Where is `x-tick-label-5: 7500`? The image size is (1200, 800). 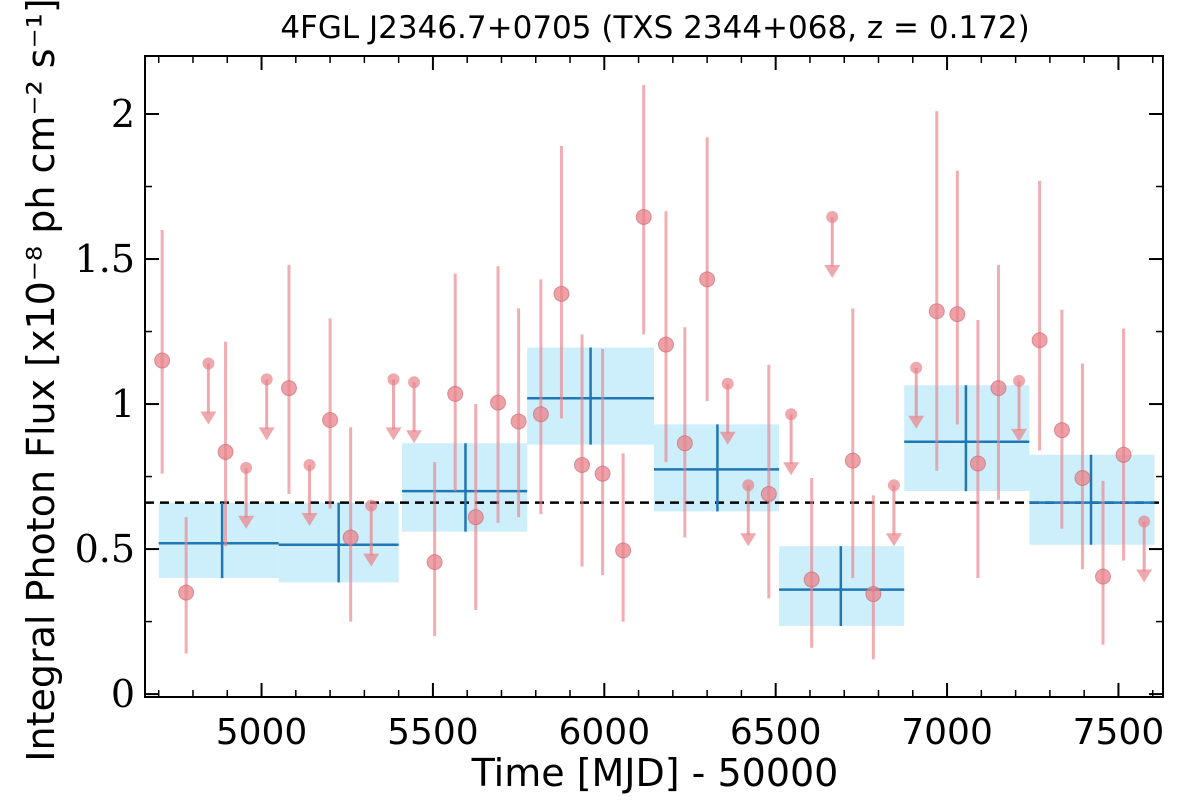 x-tick-label-5: 7500 is located at coordinates (1119, 732).